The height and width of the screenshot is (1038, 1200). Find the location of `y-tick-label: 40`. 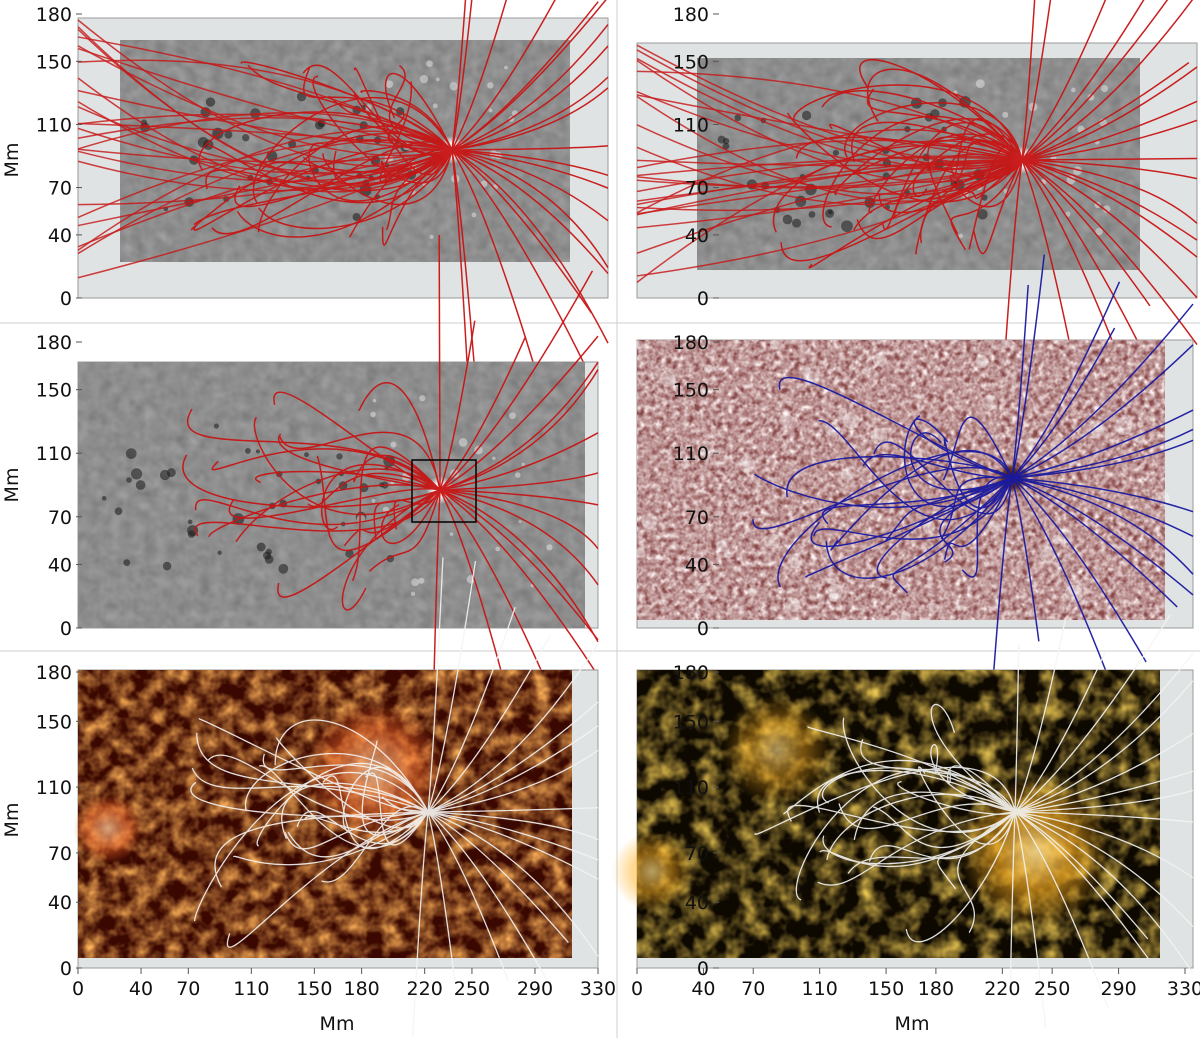

y-tick-label: 40 is located at coordinates (697, 903).